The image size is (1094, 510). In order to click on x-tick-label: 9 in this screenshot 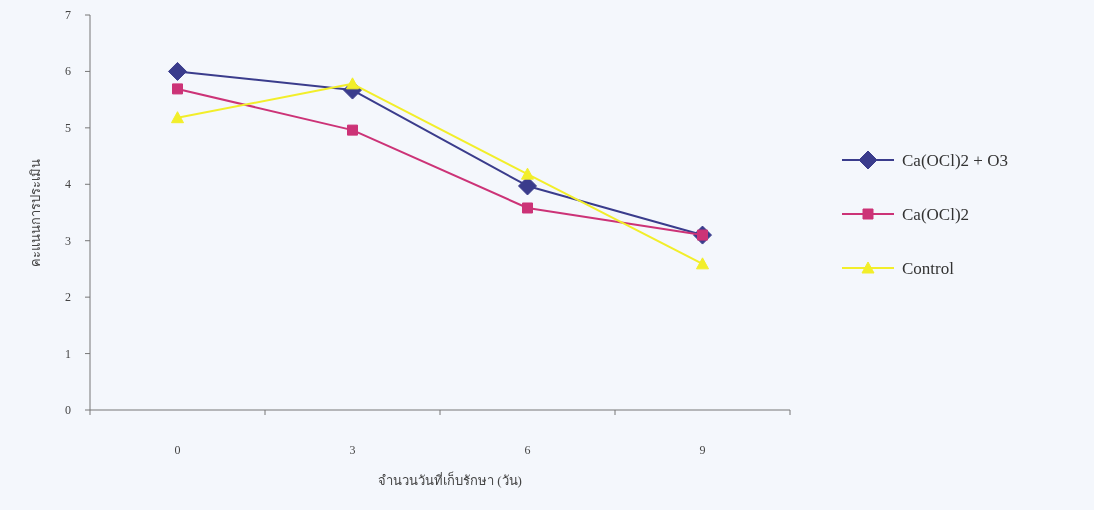, I will do `click(702, 450)`.